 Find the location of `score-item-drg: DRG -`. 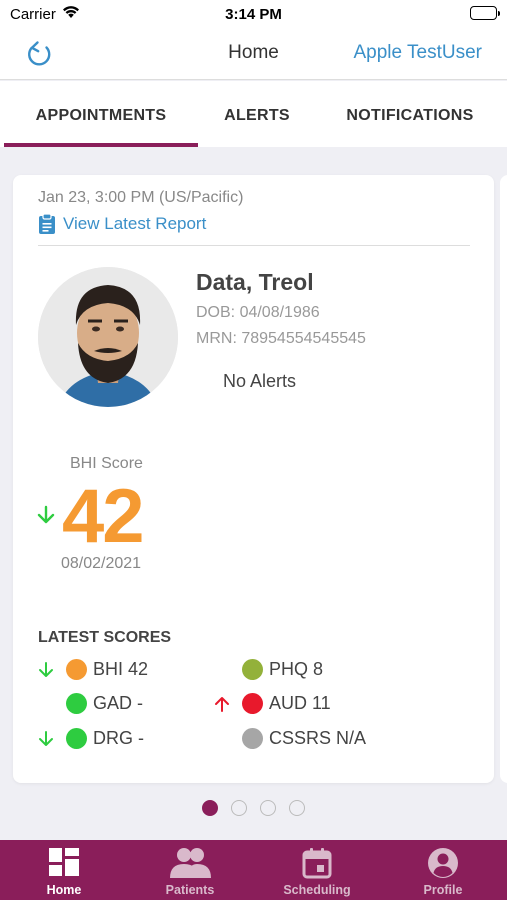

score-item-drg: DRG - is located at coordinates (91, 738).